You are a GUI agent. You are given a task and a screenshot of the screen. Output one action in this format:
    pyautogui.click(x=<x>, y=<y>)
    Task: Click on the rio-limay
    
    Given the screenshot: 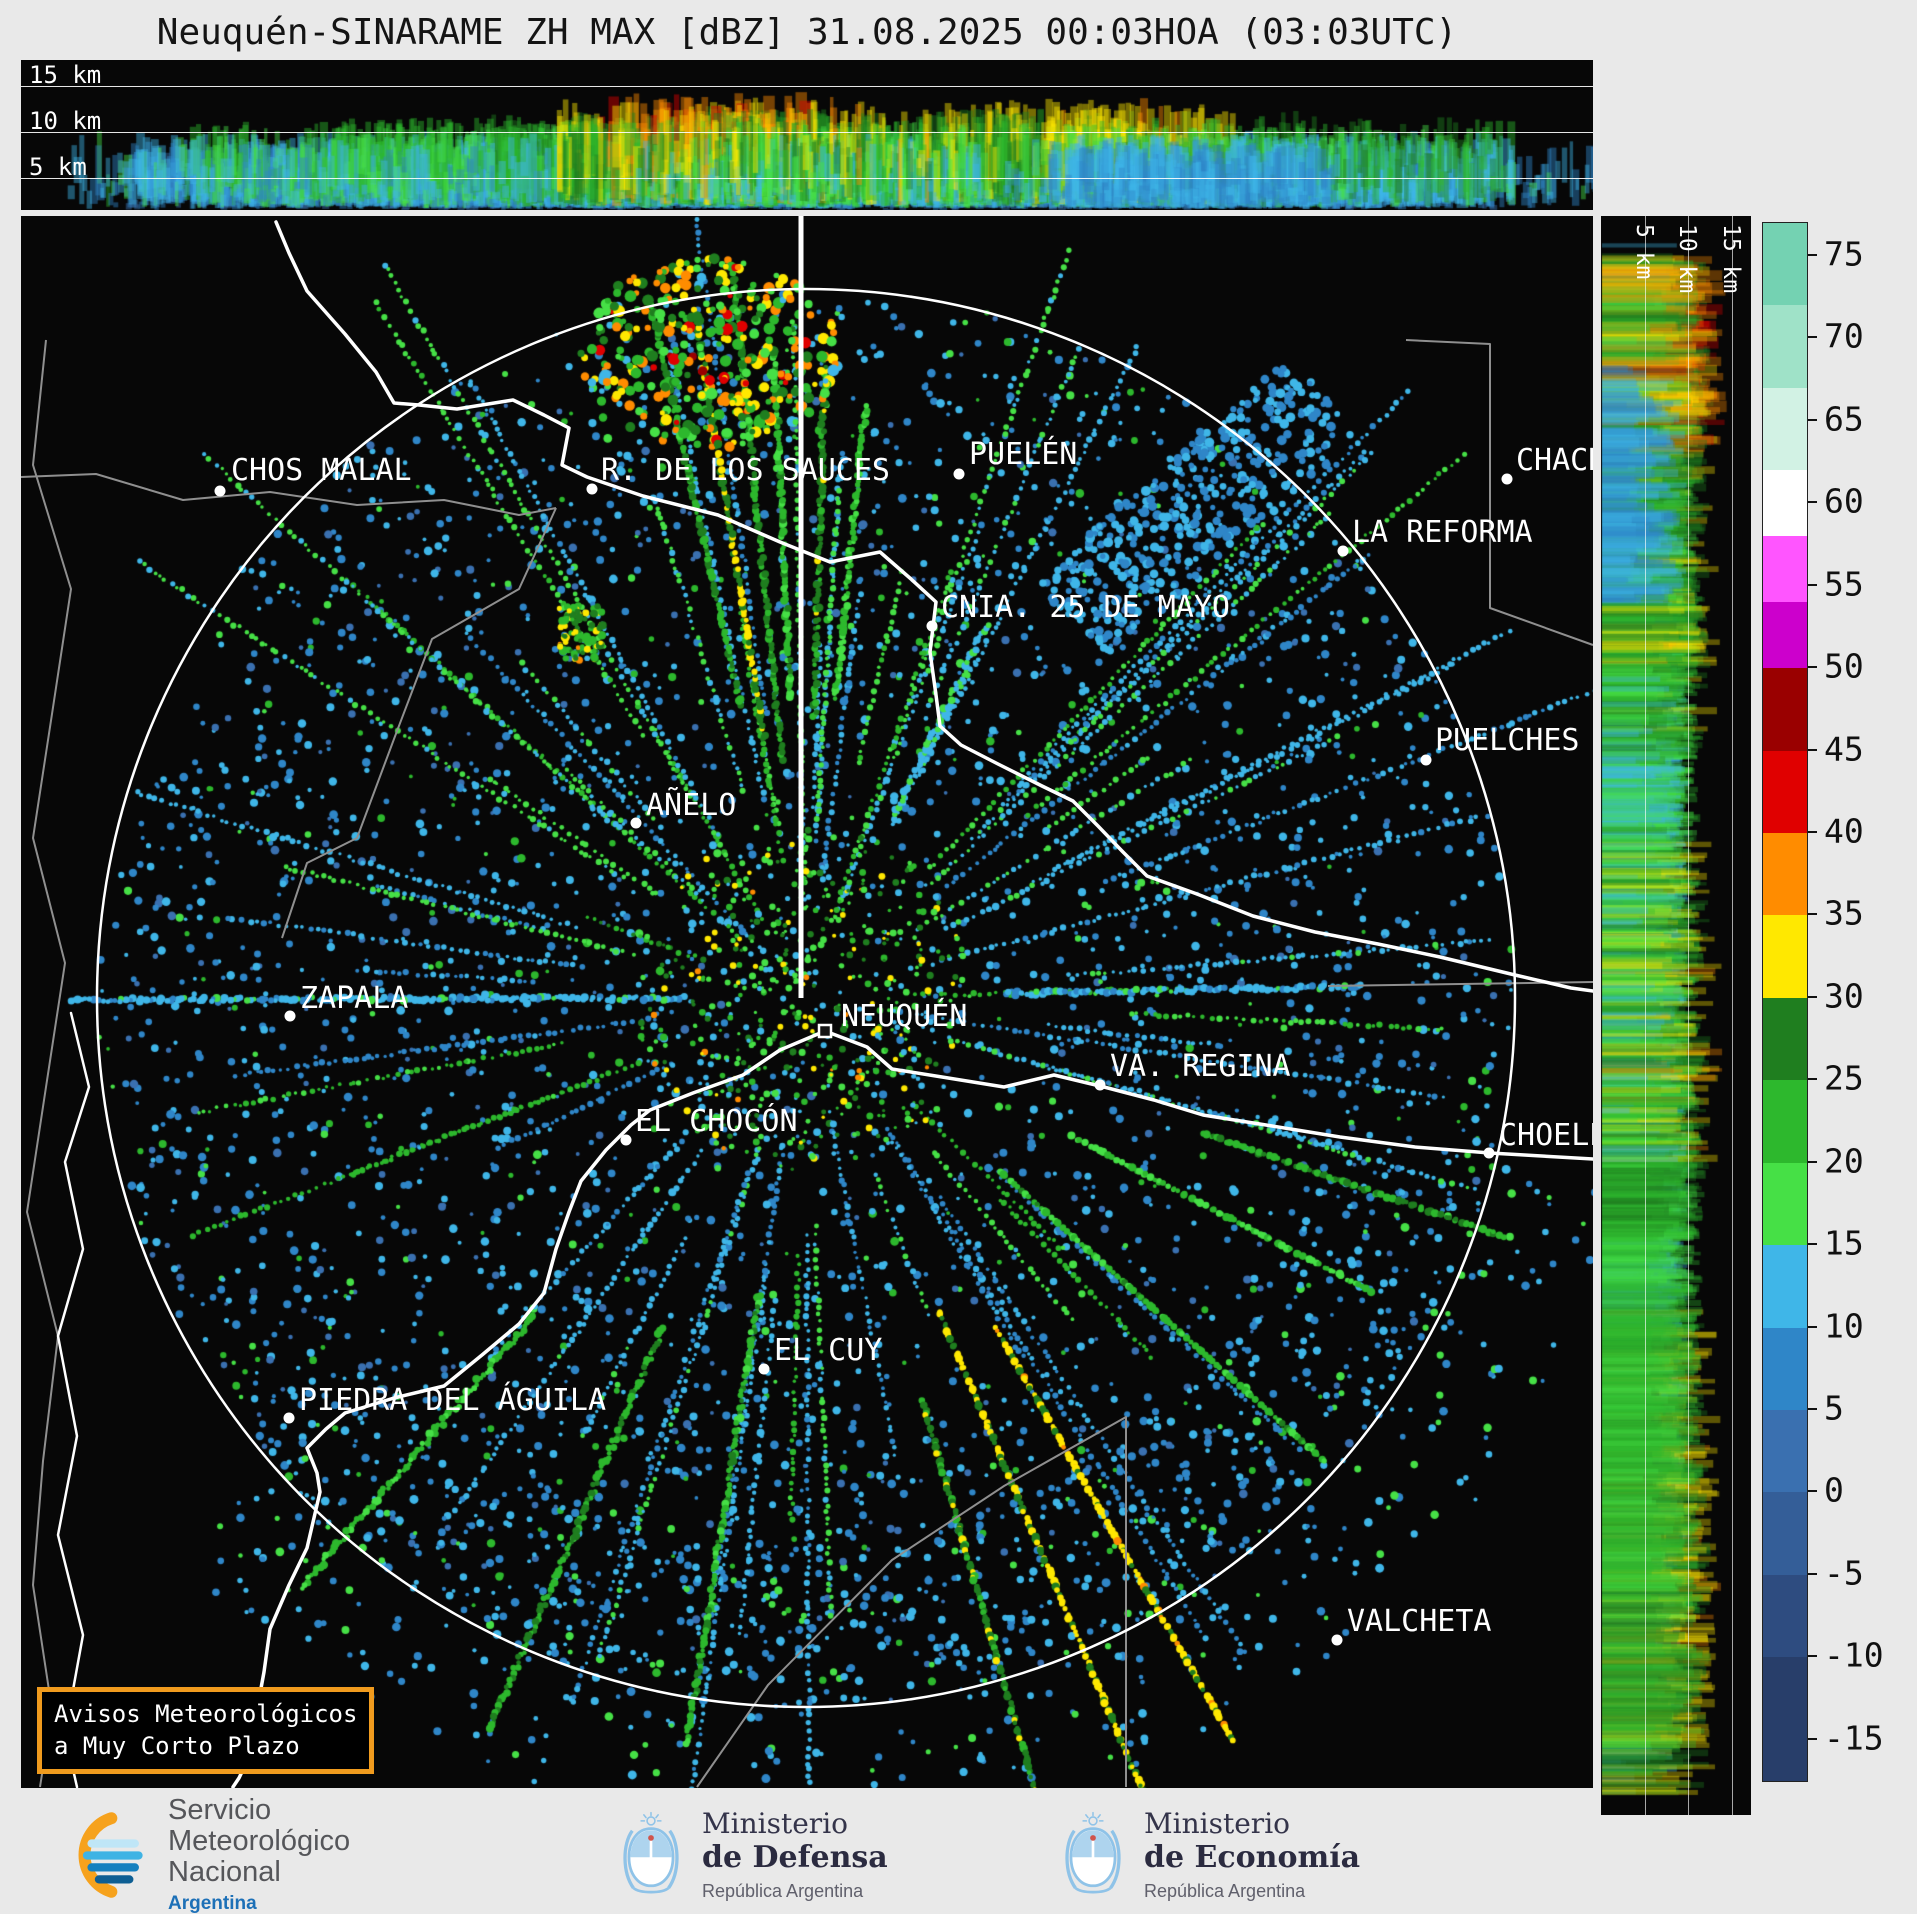 What is the action you would take?
    pyautogui.click(x=529, y=1408)
    